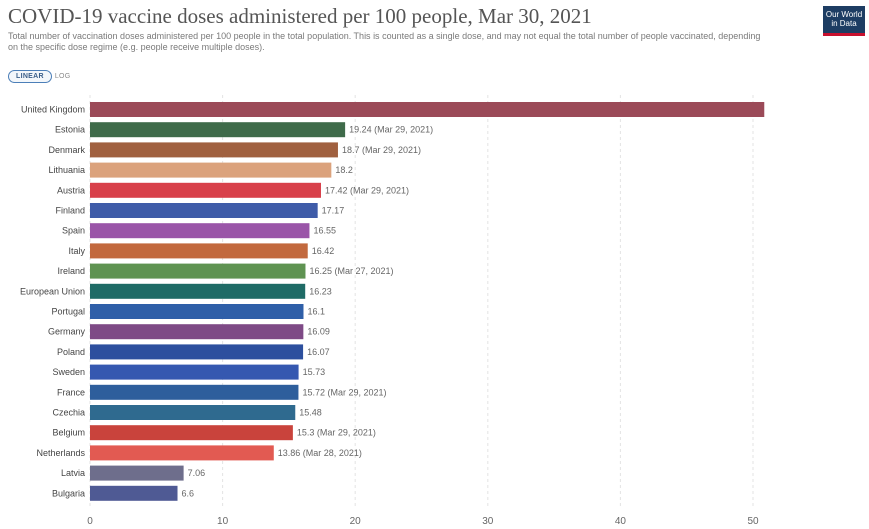 The width and height of the screenshot is (869, 529). Describe the element at coordinates (753, 521) in the screenshot. I see `x-tick-label: 50` at that location.